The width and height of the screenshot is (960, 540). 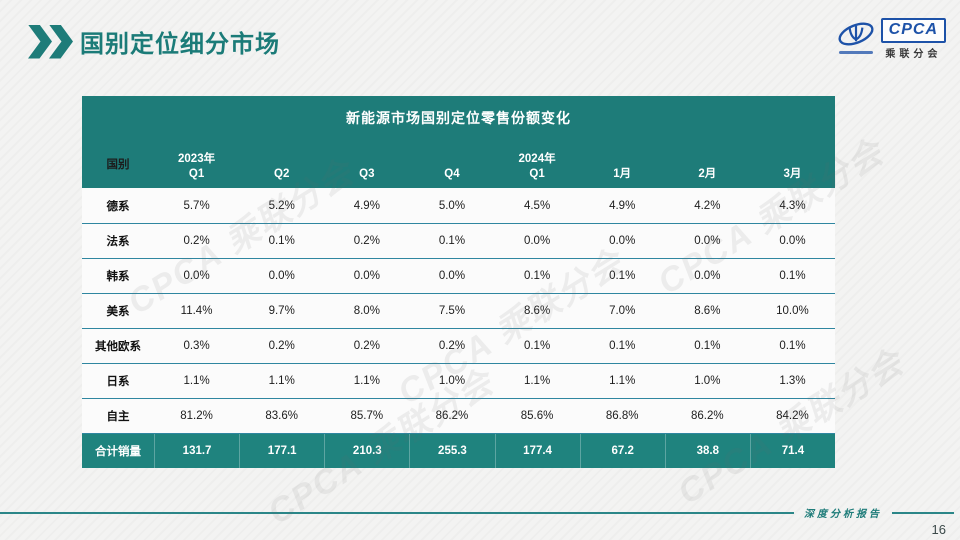 I want to click on table-cell: 1.3%, so click(x=792, y=381).